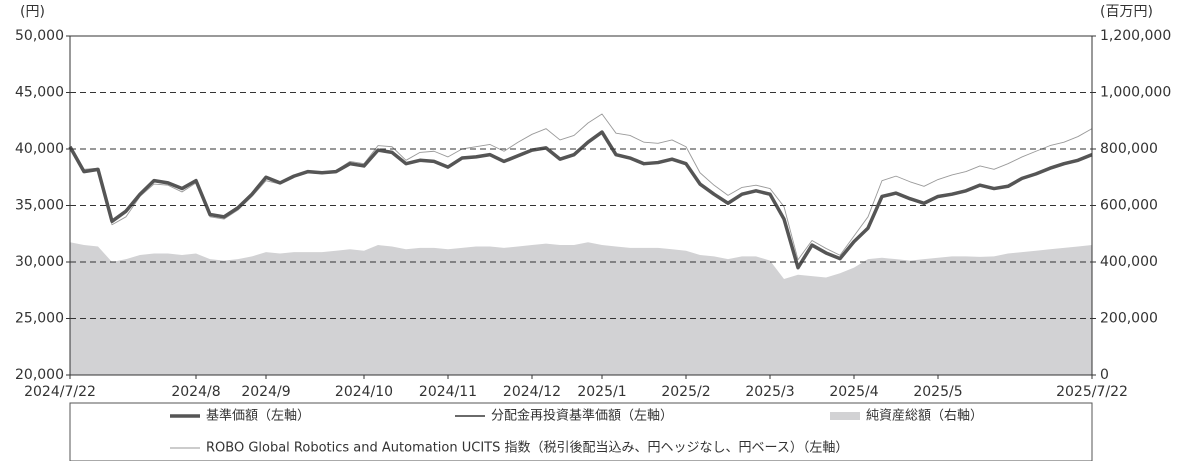 Image resolution: width=1194 pixels, height=461 pixels. Describe the element at coordinates (685, 392) in the screenshot. I see `x-tick-label: 2025/2` at that location.